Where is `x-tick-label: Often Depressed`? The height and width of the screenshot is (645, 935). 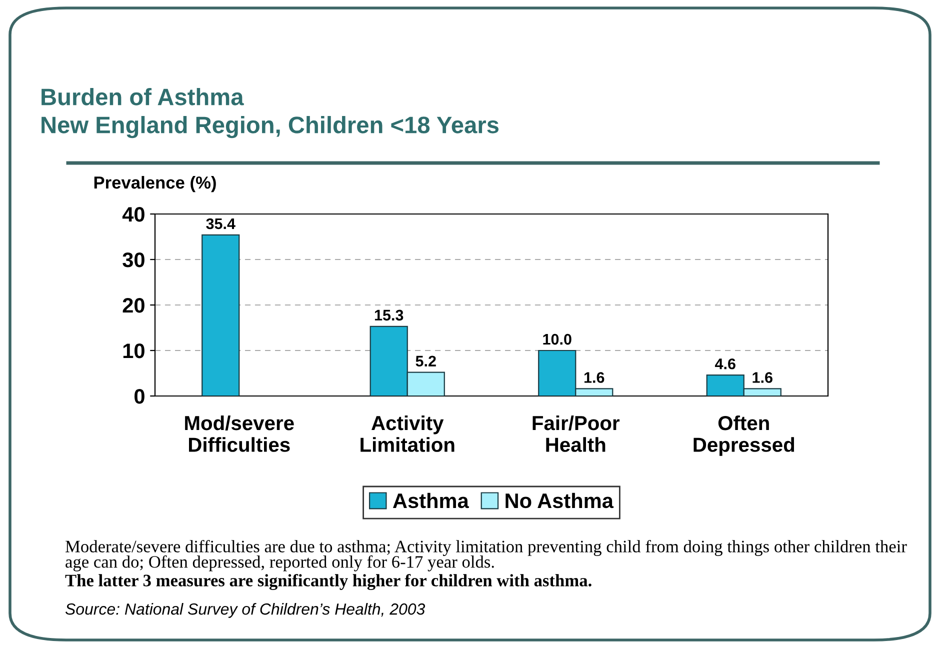 x-tick-label: Often Depressed is located at coordinates (744, 435).